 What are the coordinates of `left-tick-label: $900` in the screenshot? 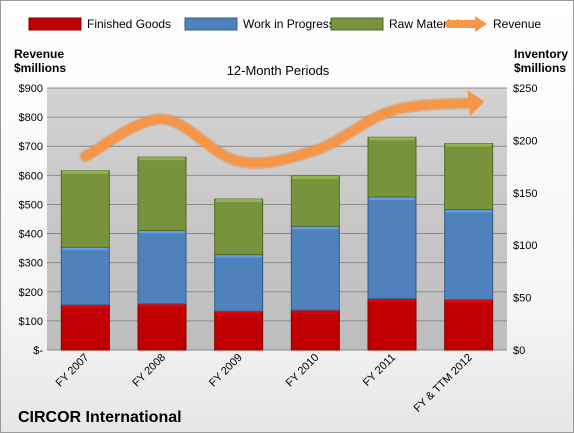 It's located at (31, 89).